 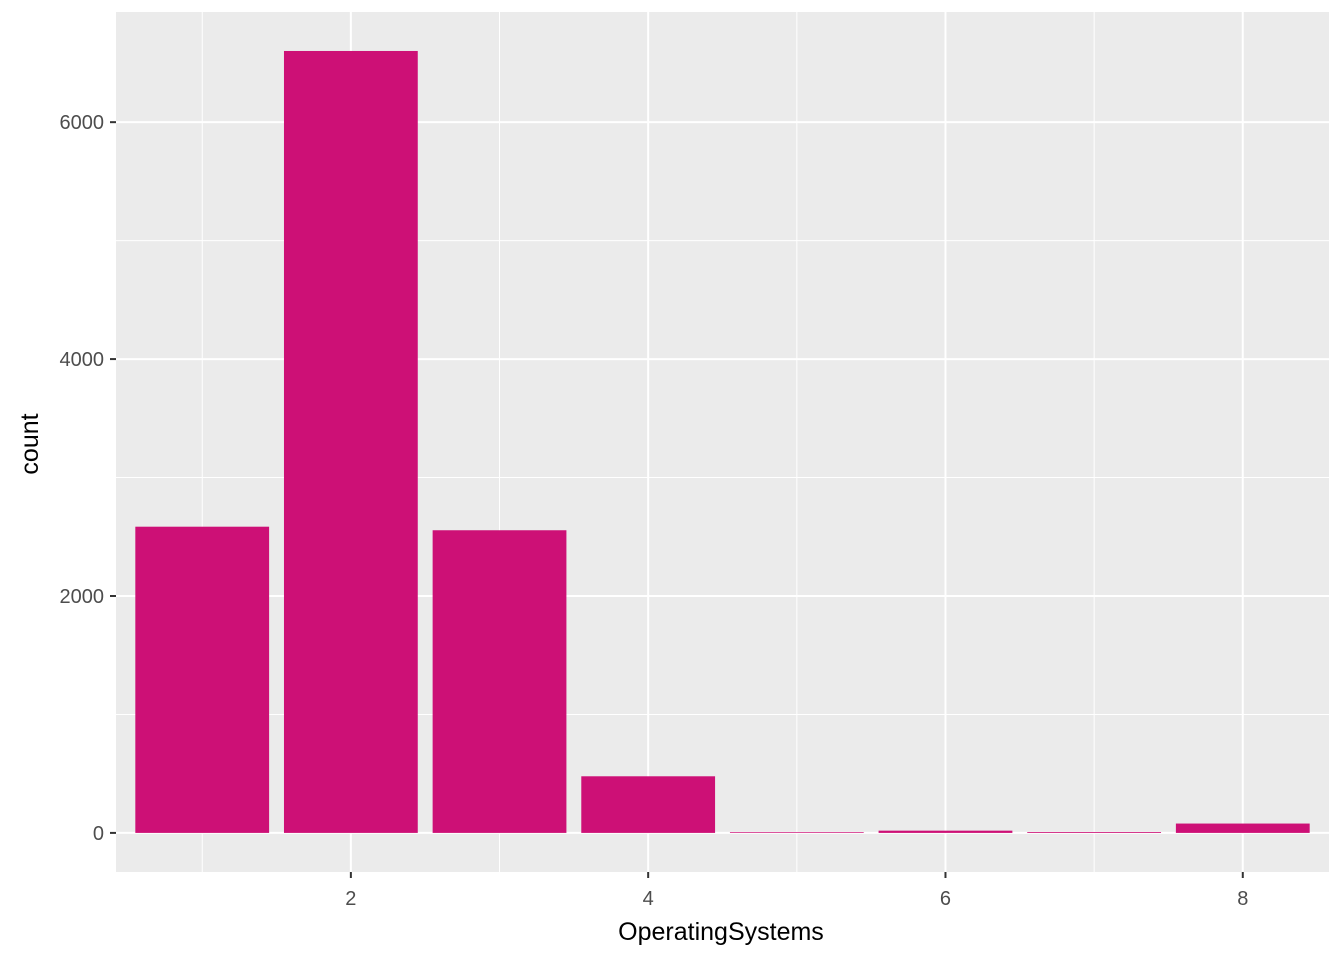 What do you see at coordinates (88, 478) in the screenshot?
I see `y-axis: 0 2000 4000 6000` at bounding box center [88, 478].